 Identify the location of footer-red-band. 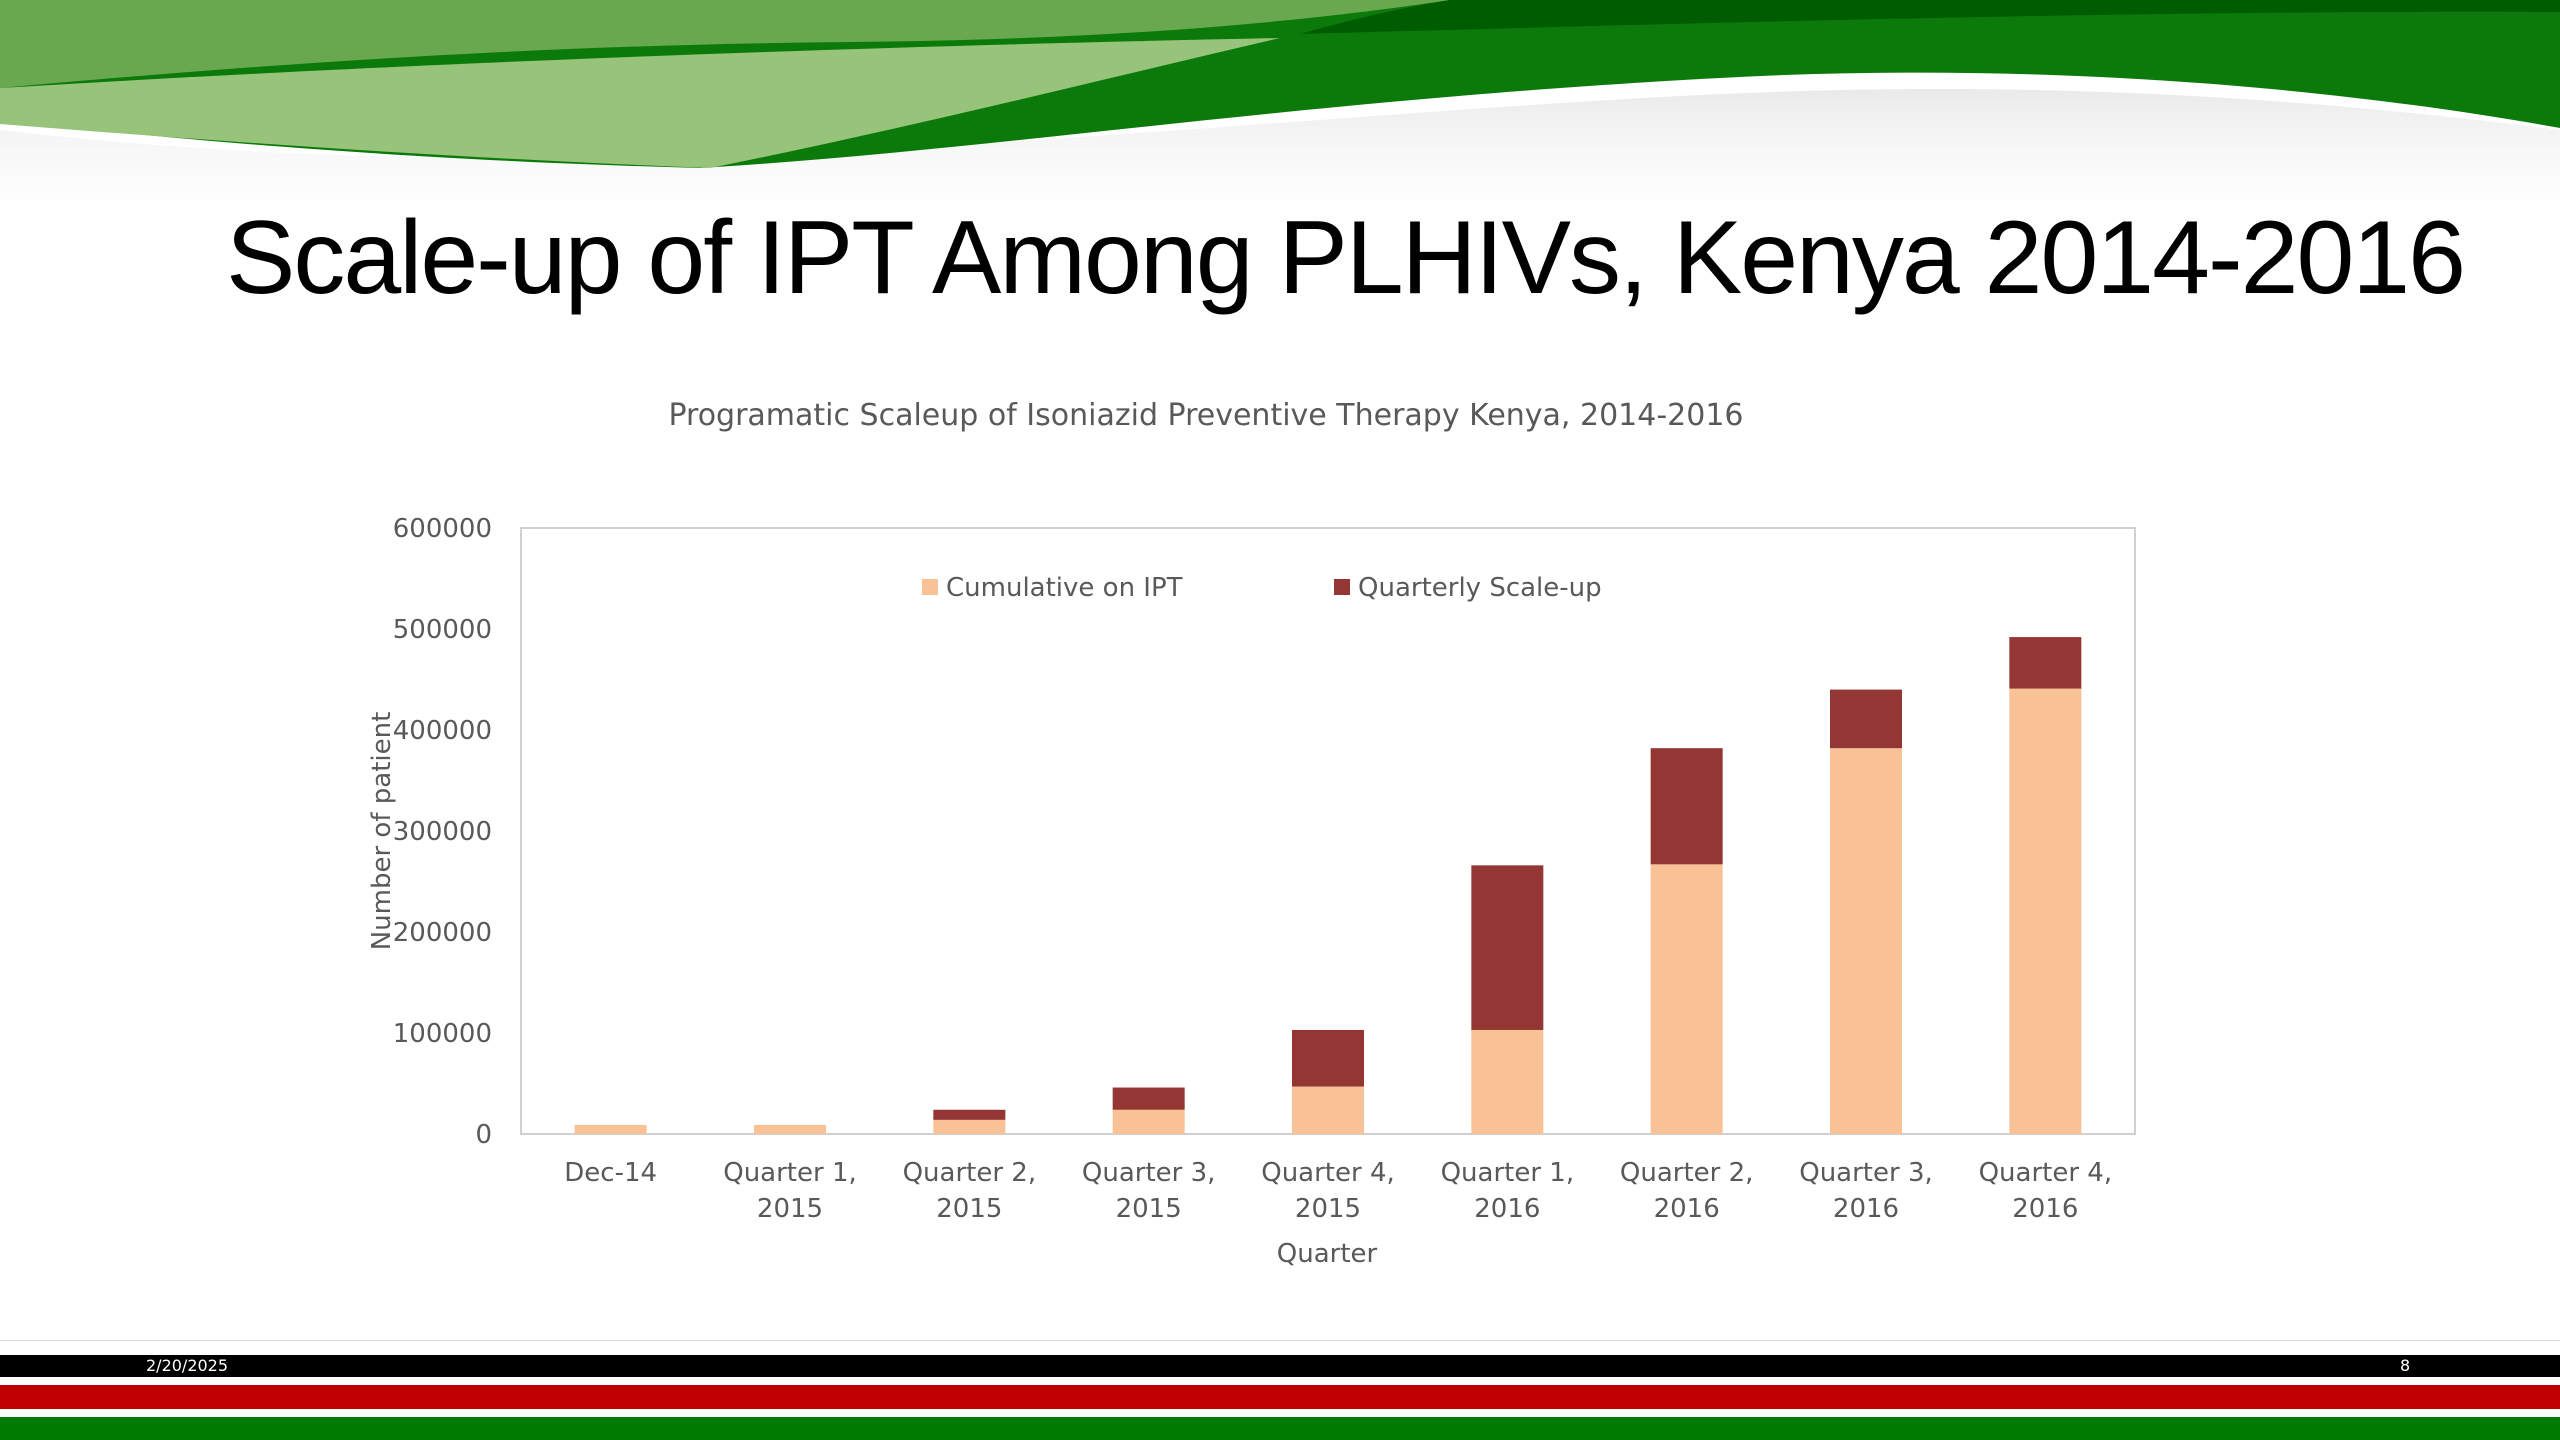
(1280, 1397).